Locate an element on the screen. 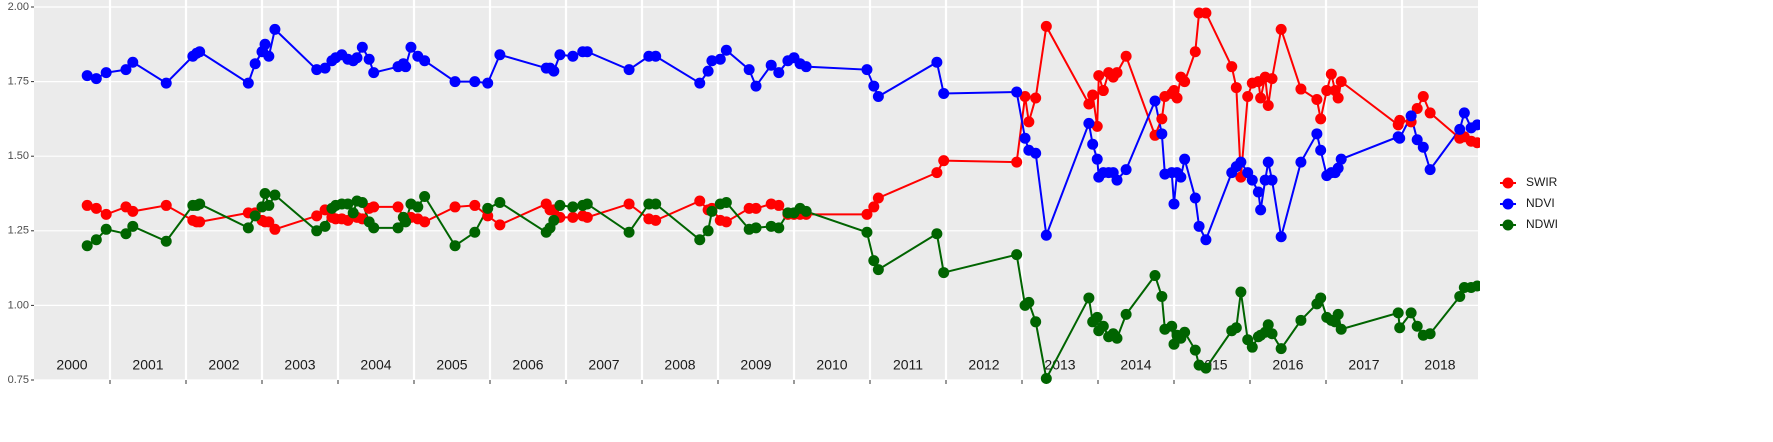 Image resolution: width=1773 pixels, height=442 pixels. legend: SWIR NDVI NDWI is located at coordinates (1529, 203).